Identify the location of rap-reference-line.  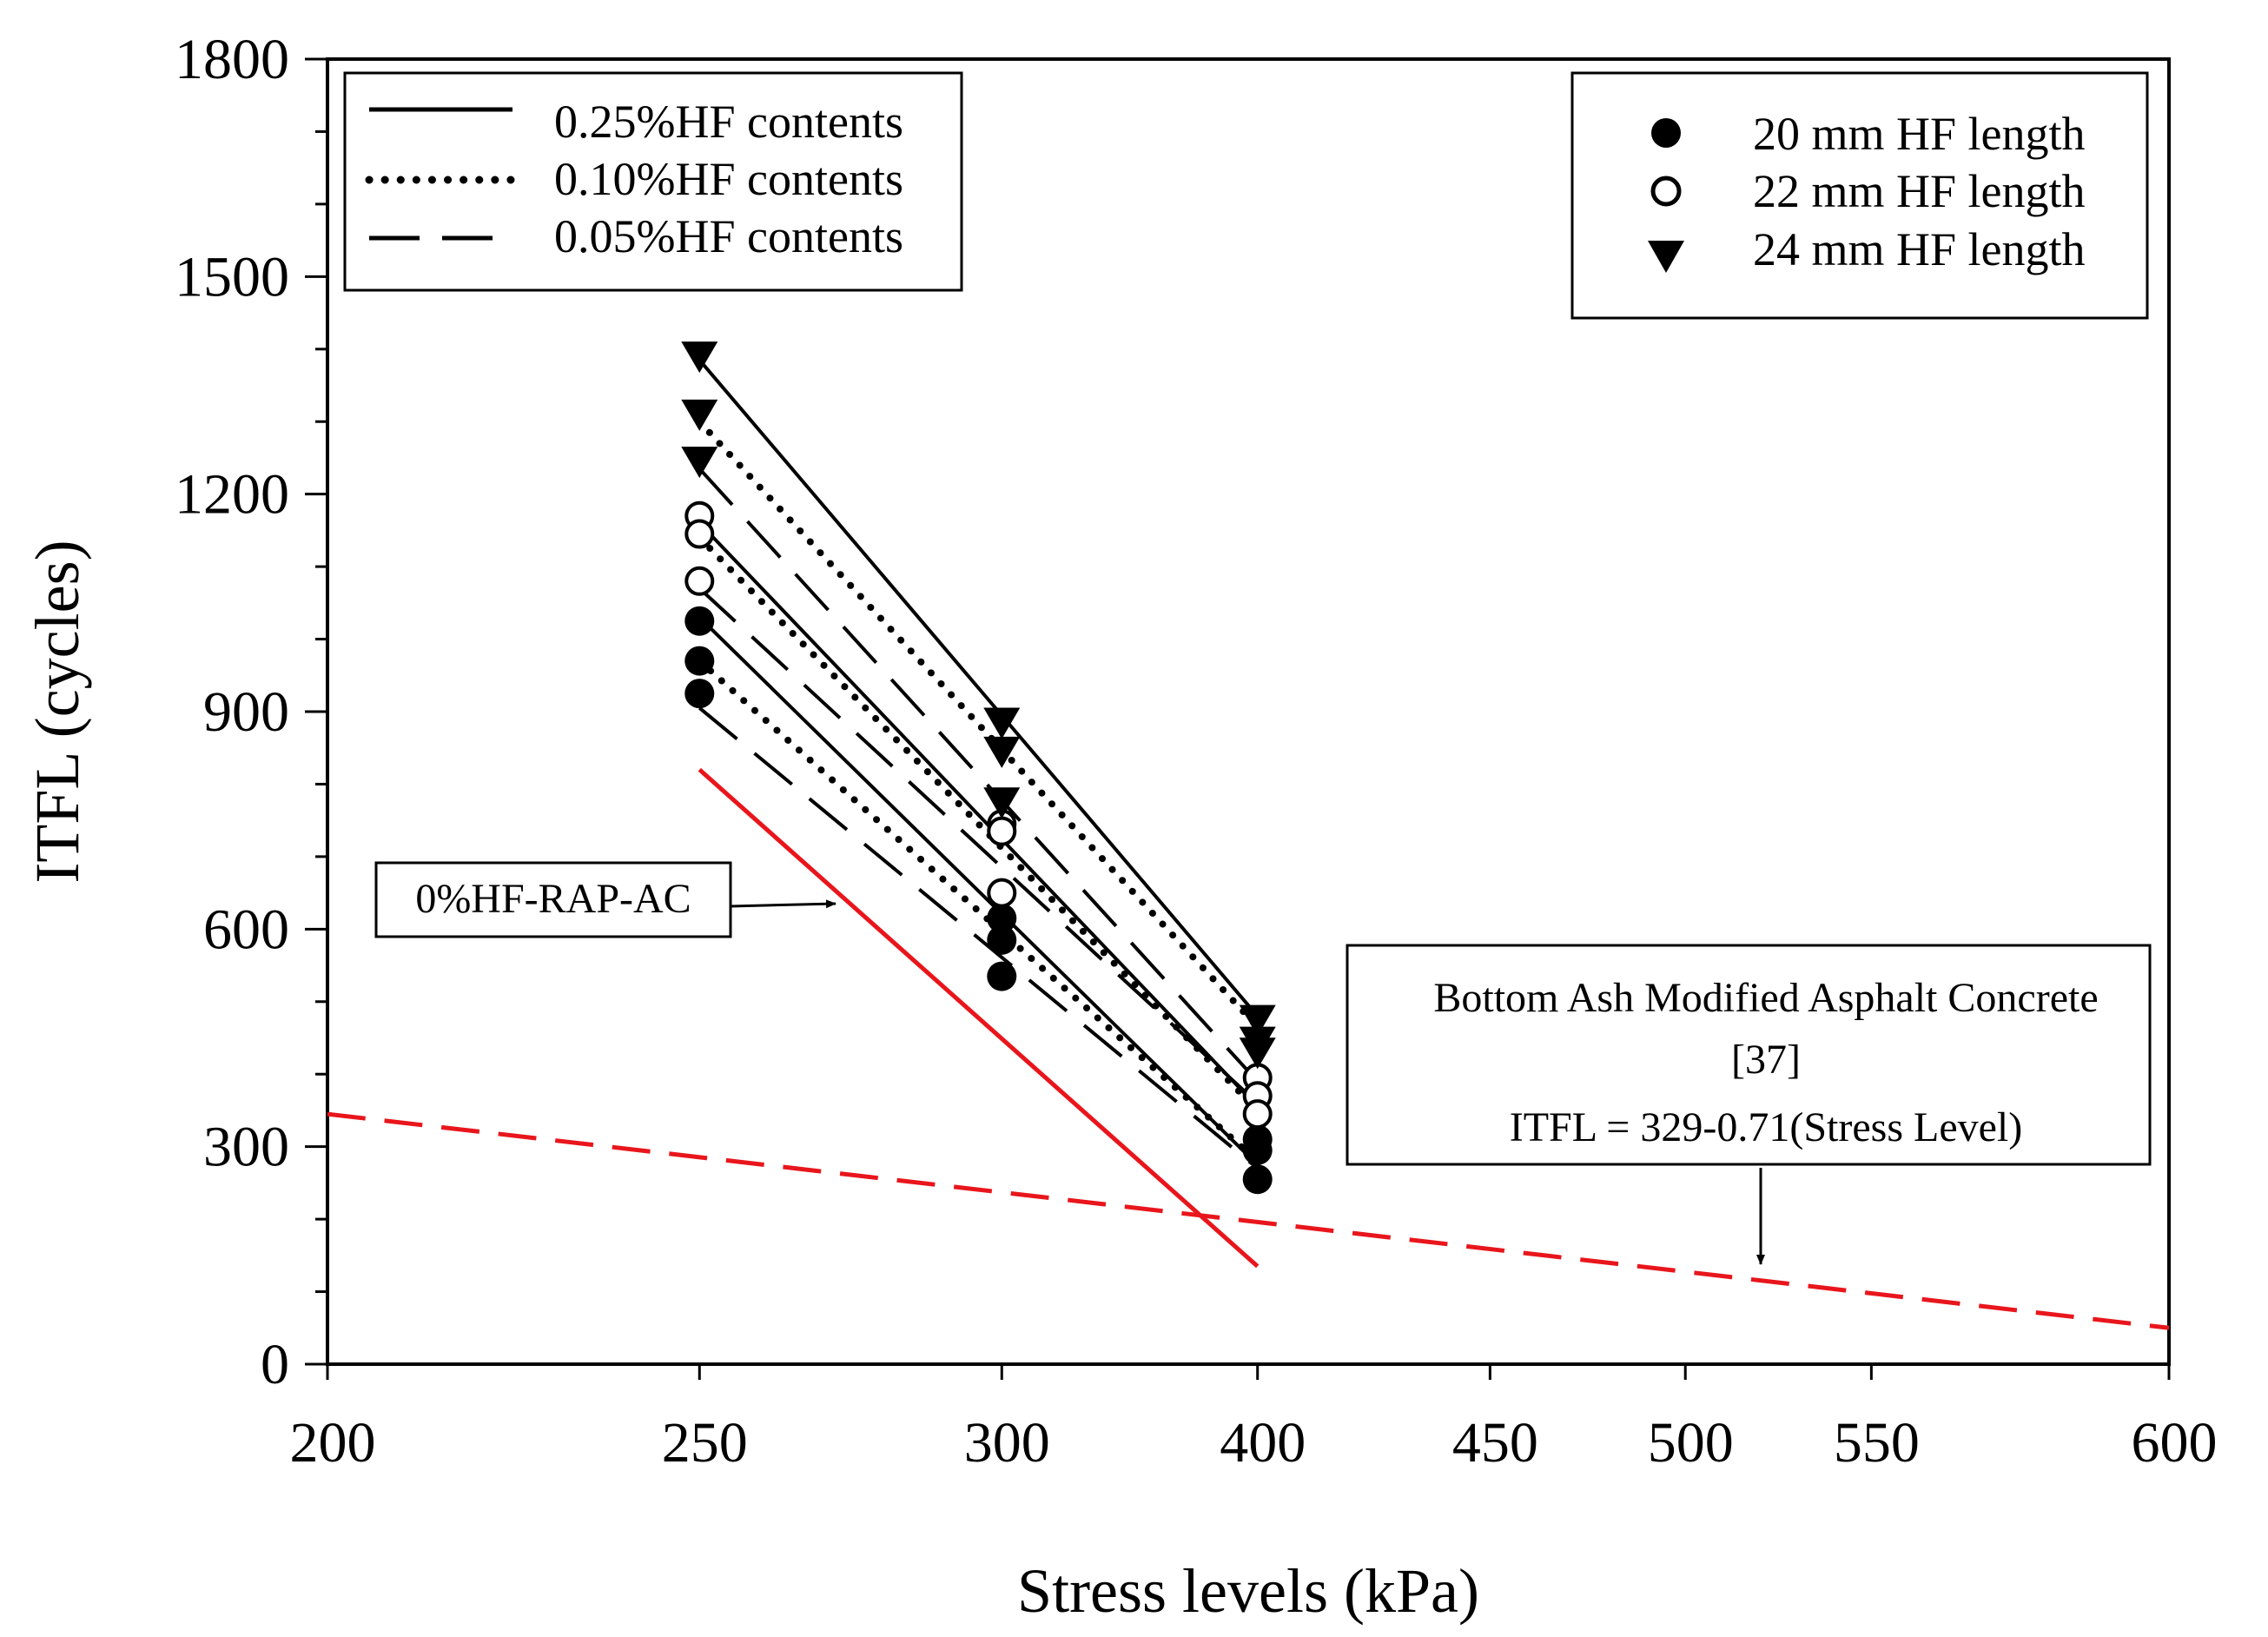
(979, 1018).